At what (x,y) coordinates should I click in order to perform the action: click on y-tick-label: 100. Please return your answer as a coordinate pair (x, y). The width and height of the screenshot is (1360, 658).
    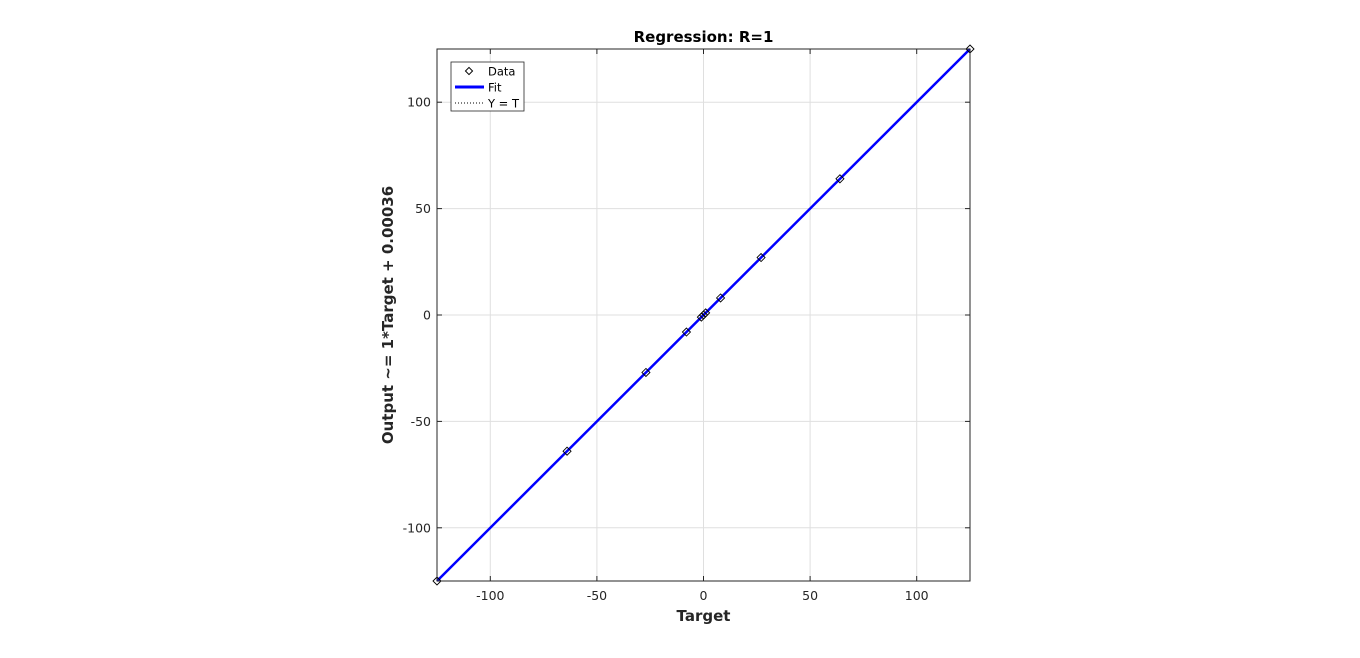
    Looking at the image, I should click on (419, 102).